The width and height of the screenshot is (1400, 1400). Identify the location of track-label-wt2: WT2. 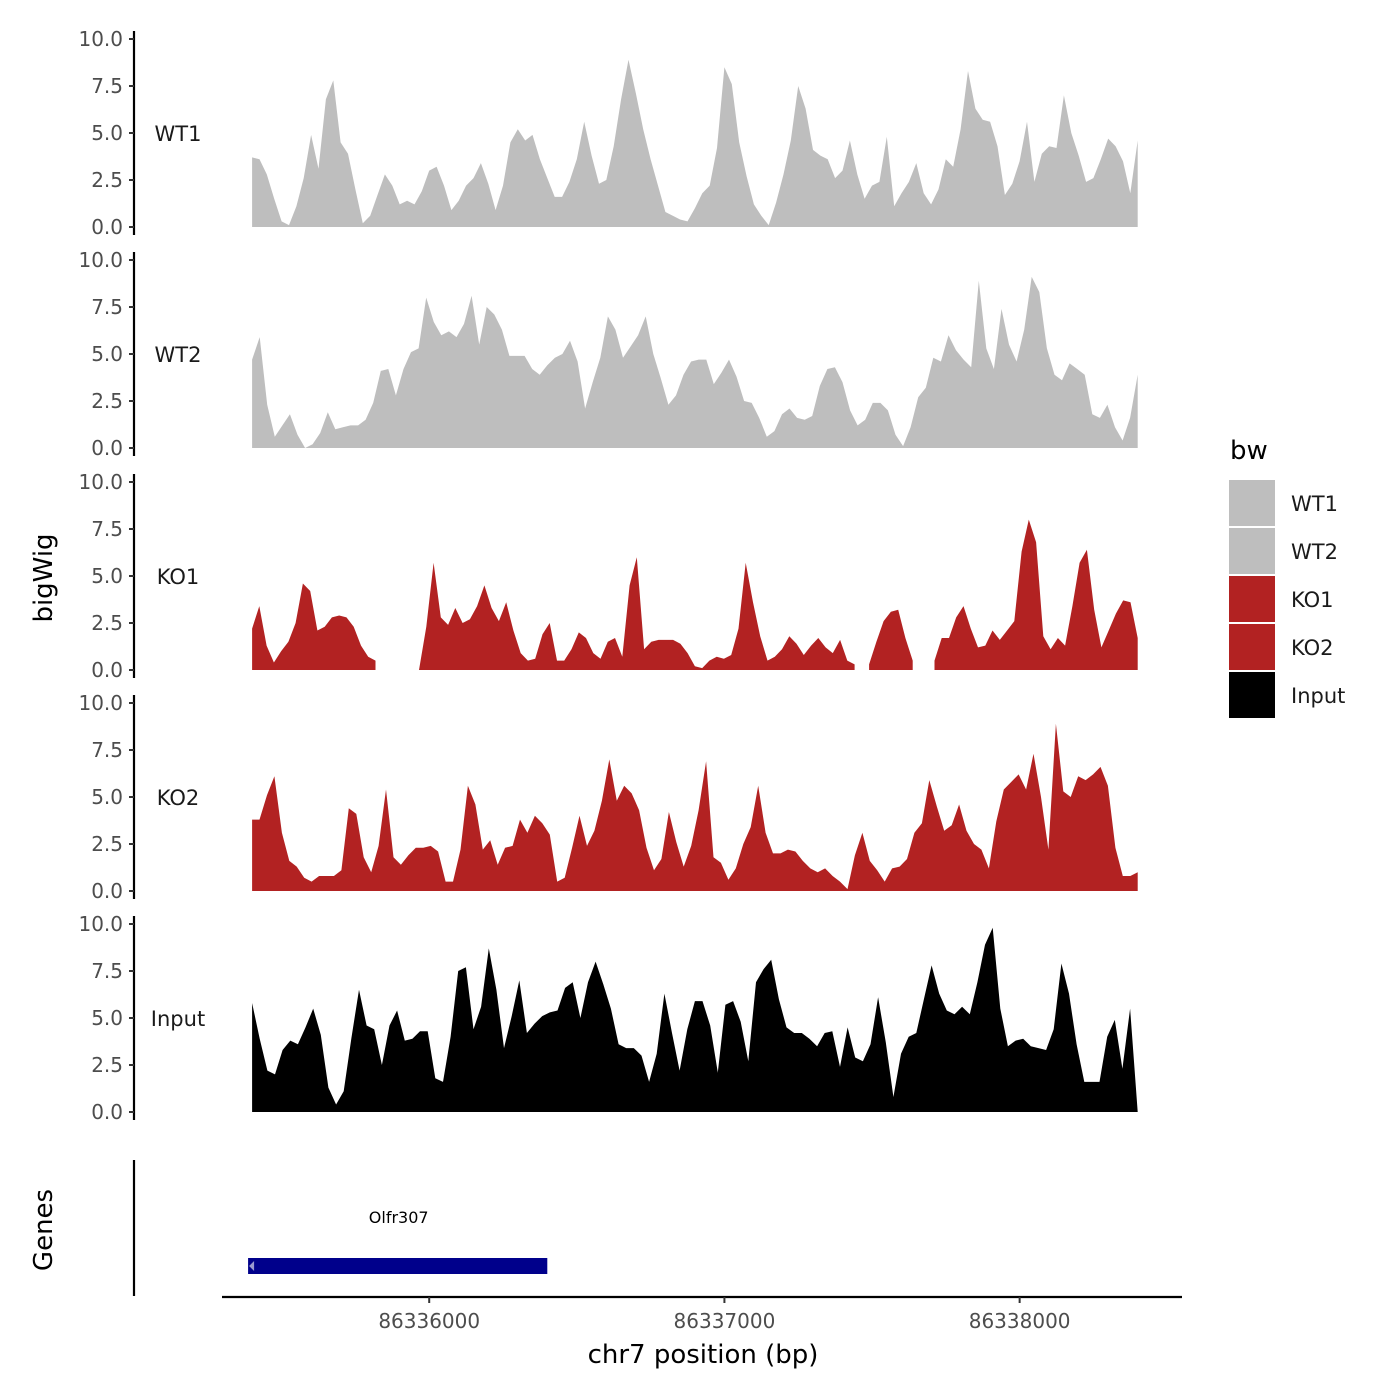
(178, 355).